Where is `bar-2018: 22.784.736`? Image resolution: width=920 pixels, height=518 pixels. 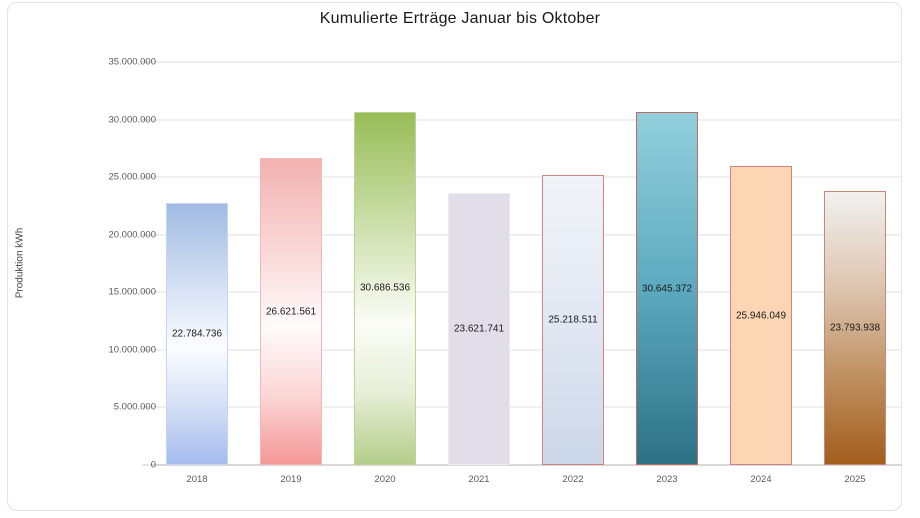
bar-2018: 22.784.736 is located at coordinates (197, 333).